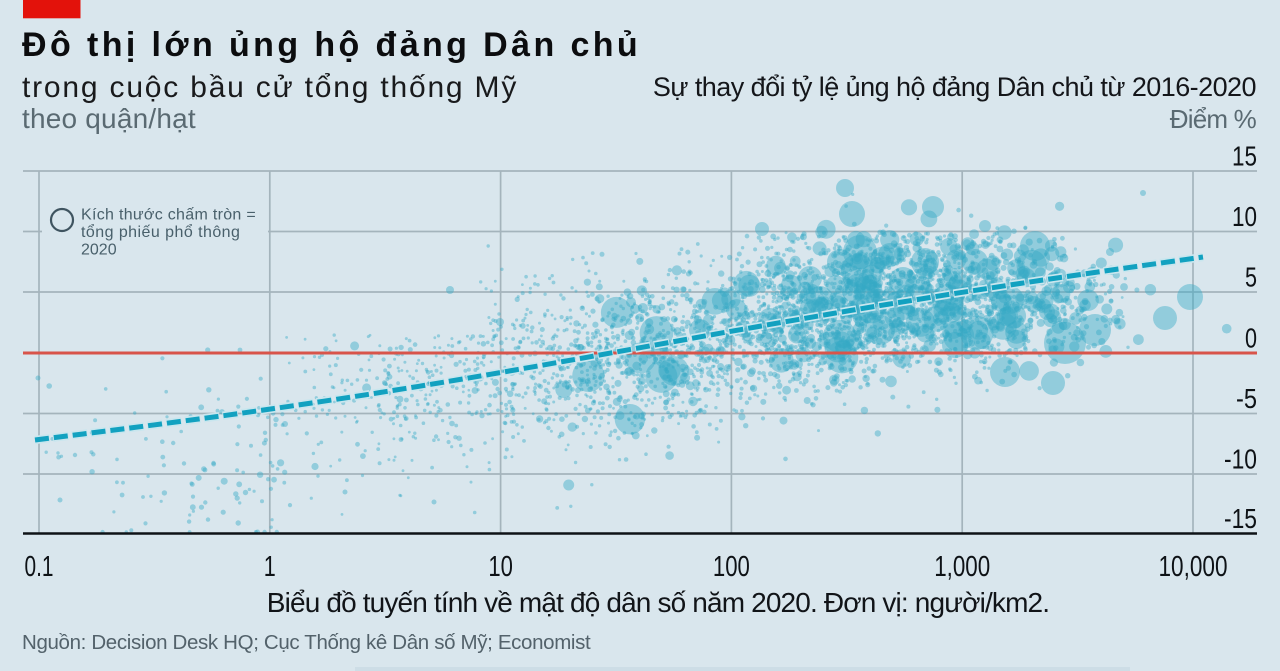 This screenshot has height=671, width=1280. Describe the element at coordinates (1193, 567) in the screenshot. I see `svg-text: 10,000` at that location.